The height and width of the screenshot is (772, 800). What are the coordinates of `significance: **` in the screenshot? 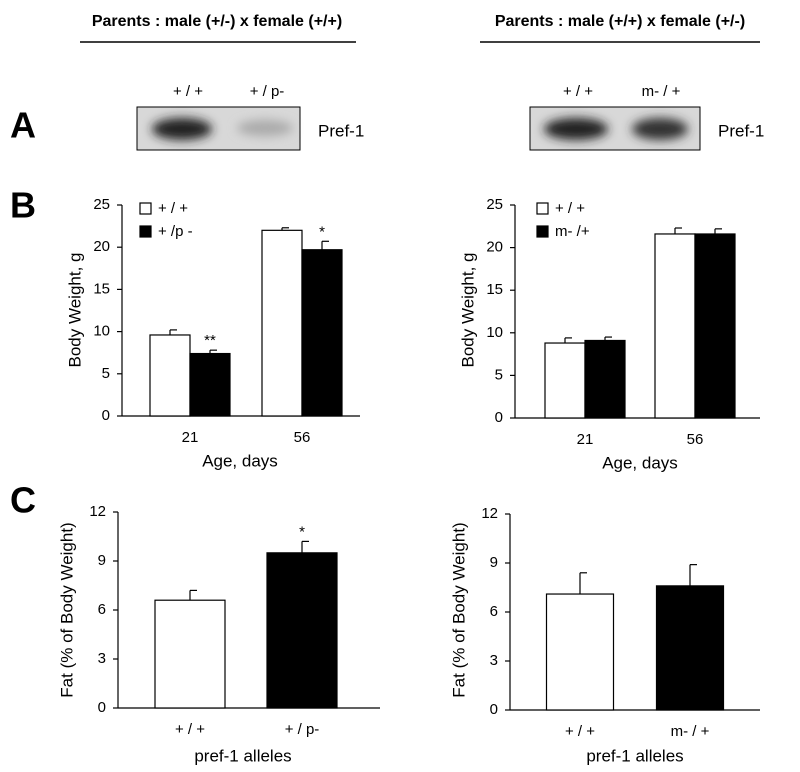 It's located at (210, 340).